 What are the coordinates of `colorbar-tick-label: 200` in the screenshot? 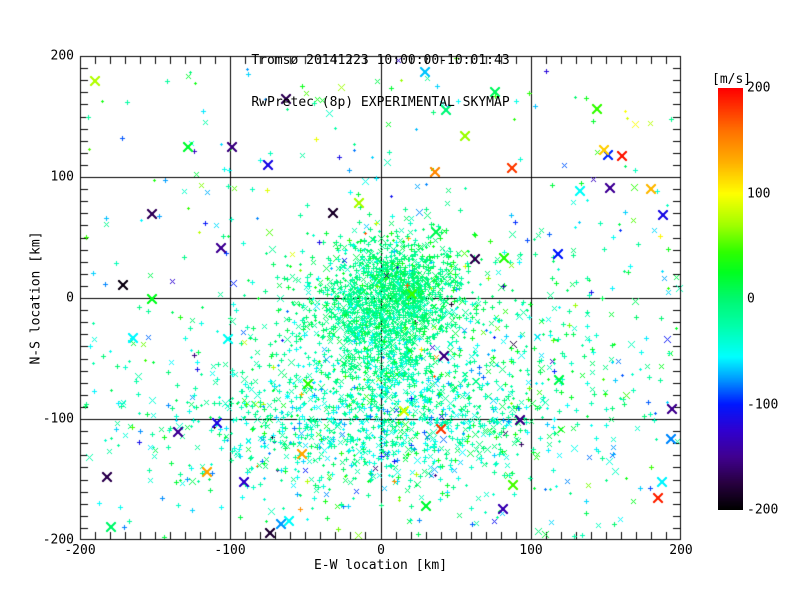 It's located at (759, 88).